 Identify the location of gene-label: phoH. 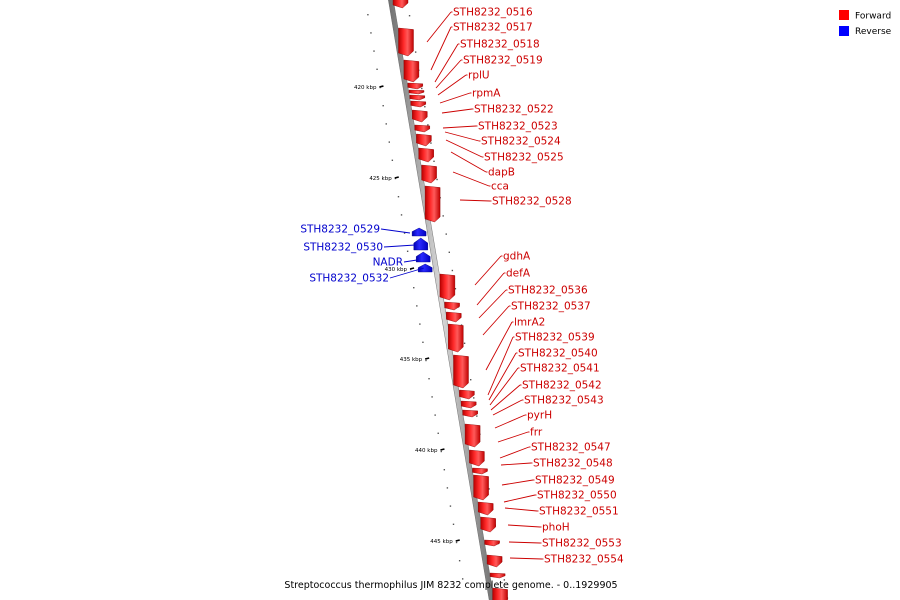
(556, 528).